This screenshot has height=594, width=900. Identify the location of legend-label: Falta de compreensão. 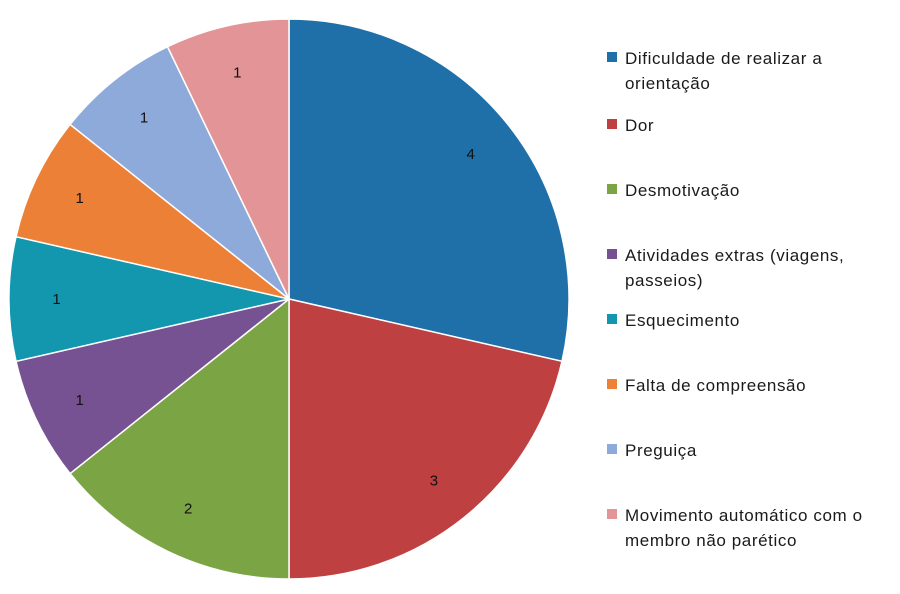
(716, 385).